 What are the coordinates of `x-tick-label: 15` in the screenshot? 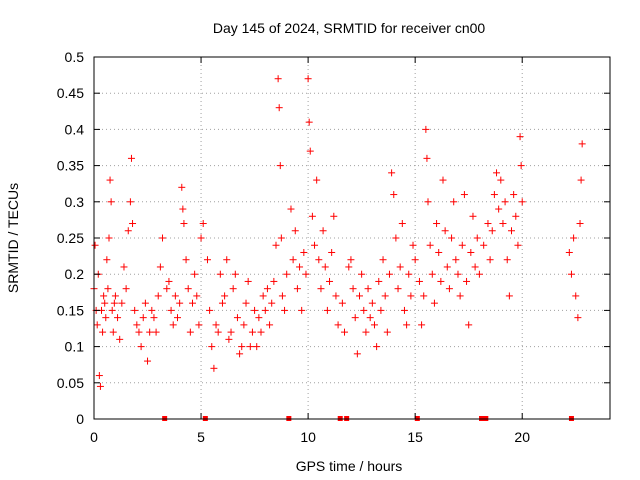 It's located at (415, 437).